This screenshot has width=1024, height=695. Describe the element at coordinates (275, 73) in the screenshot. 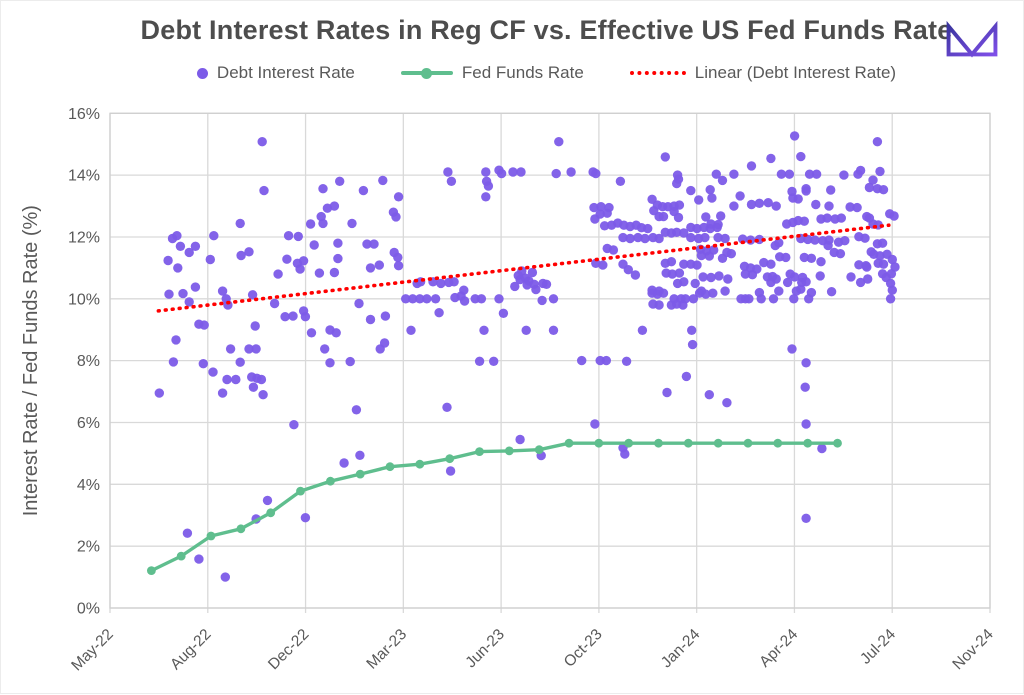

I see `legend-item-debt-interest-rate: Debt Interest Rate` at that location.